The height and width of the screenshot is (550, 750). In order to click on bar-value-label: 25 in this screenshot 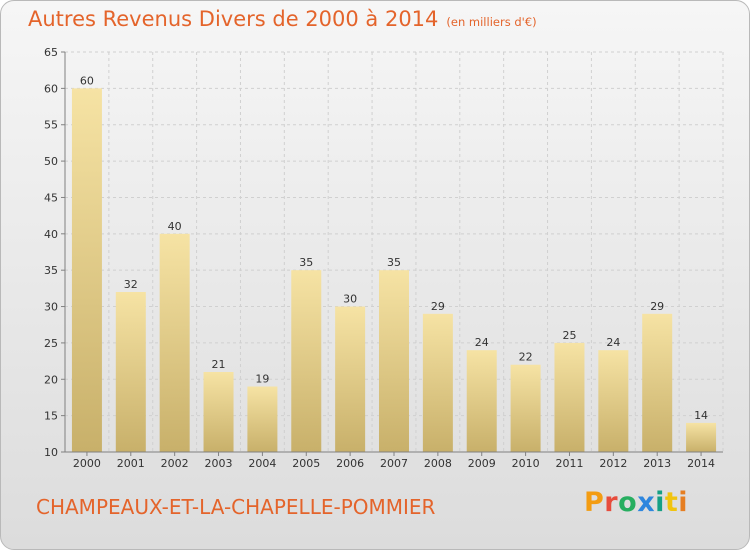, I will do `click(569, 335)`.